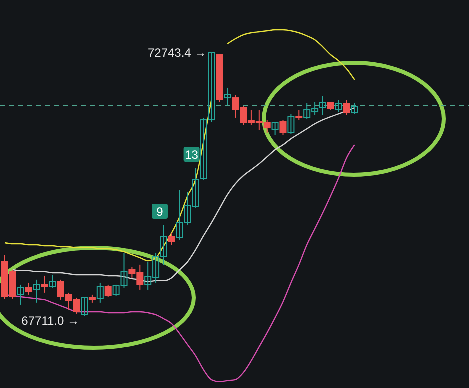 This screenshot has width=469, height=388. I want to click on annotation: 67711.0 →, so click(51, 321).